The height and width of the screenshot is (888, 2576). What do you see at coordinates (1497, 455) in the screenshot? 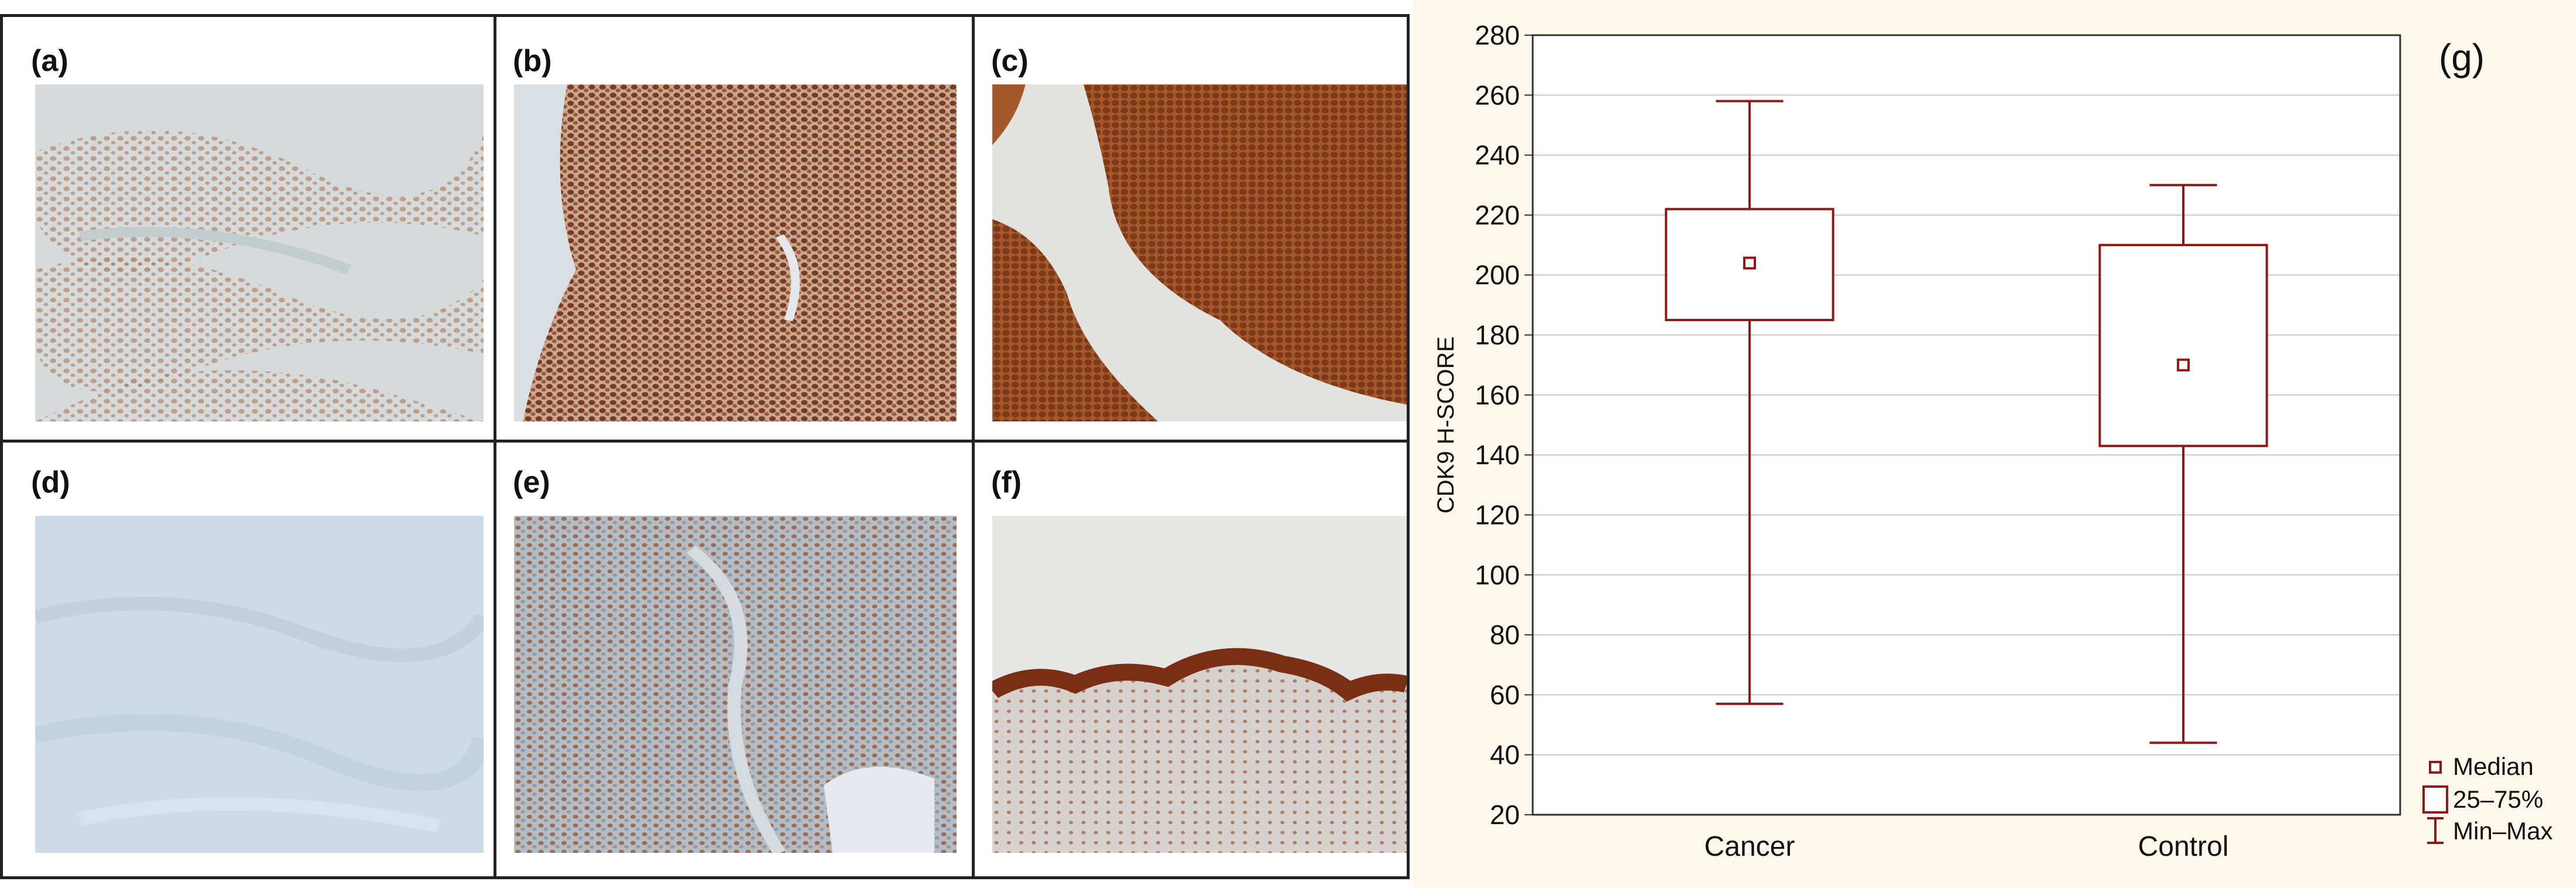
I see `y-tick-label: 140` at bounding box center [1497, 455].